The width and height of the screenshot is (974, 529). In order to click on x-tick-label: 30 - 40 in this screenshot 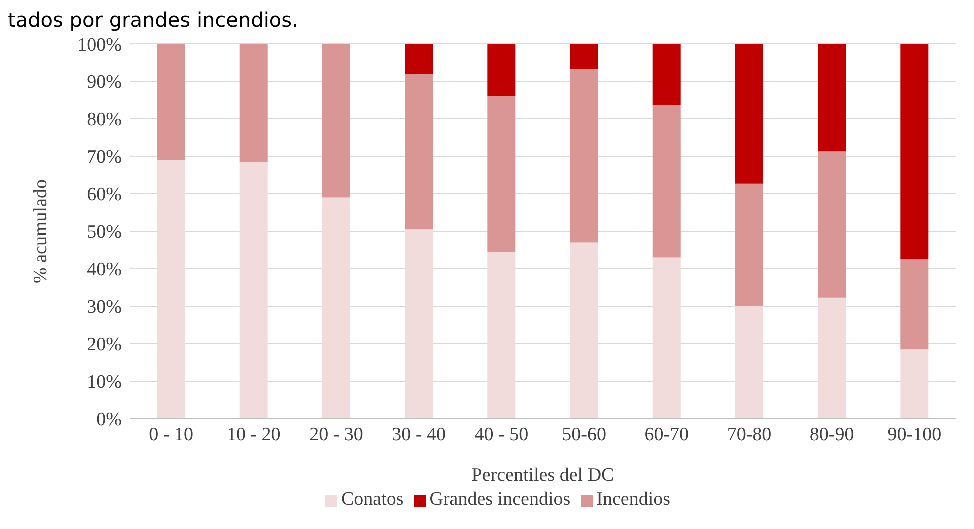, I will do `click(419, 435)`.